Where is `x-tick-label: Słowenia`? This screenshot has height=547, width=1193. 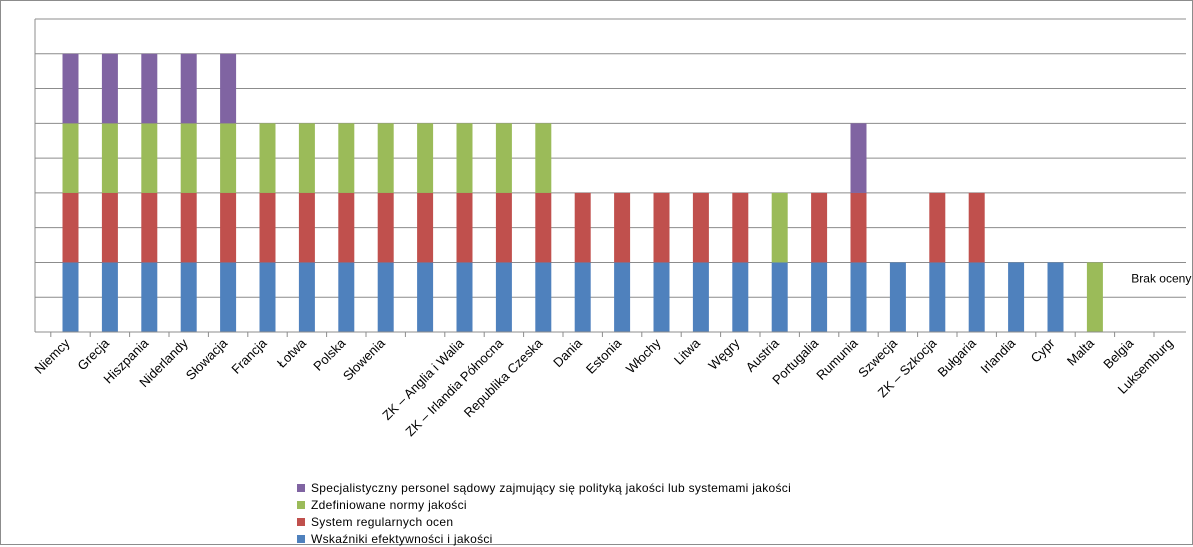 x-tick-label: Słowenia is located at coordinates (364, 359).